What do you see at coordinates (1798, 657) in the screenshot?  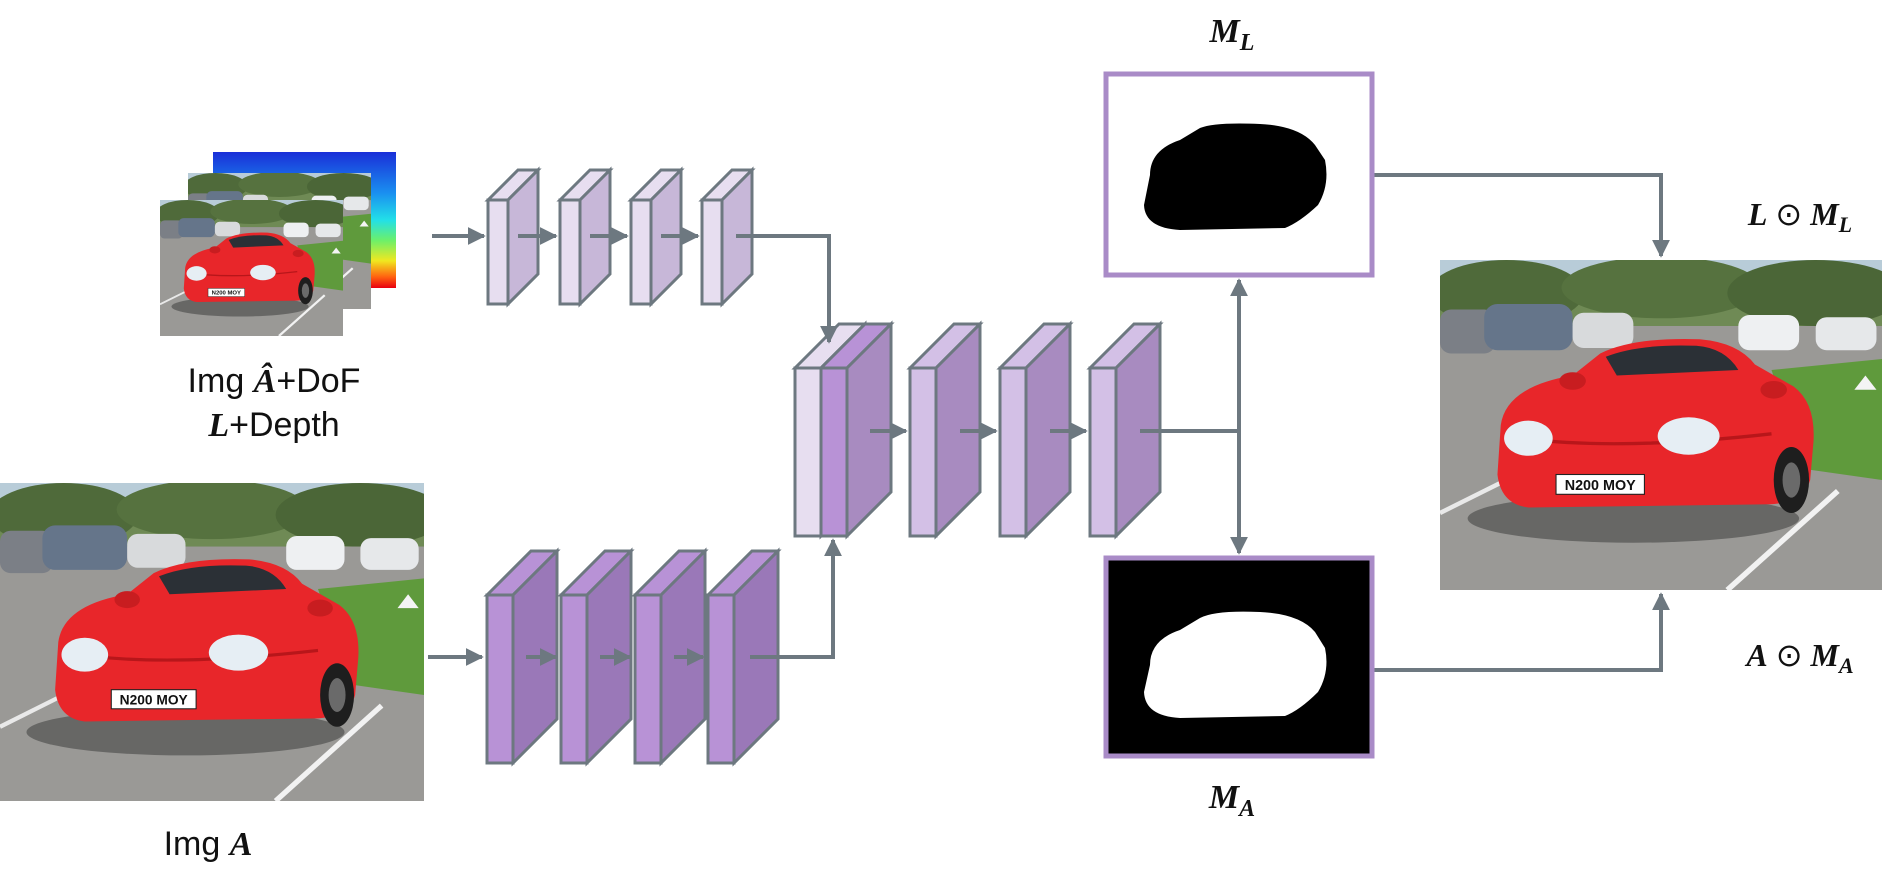 I see `label-a-odot-ma: A ⊙ MA` at bounding box center [1798, 657].